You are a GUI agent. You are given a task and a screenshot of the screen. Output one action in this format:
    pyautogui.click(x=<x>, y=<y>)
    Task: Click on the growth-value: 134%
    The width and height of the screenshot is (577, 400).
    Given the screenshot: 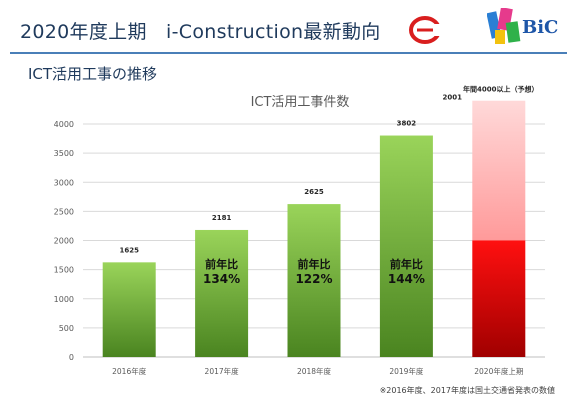 What is the action you would take?
    pyautogui.click(x=221, y=279)
    